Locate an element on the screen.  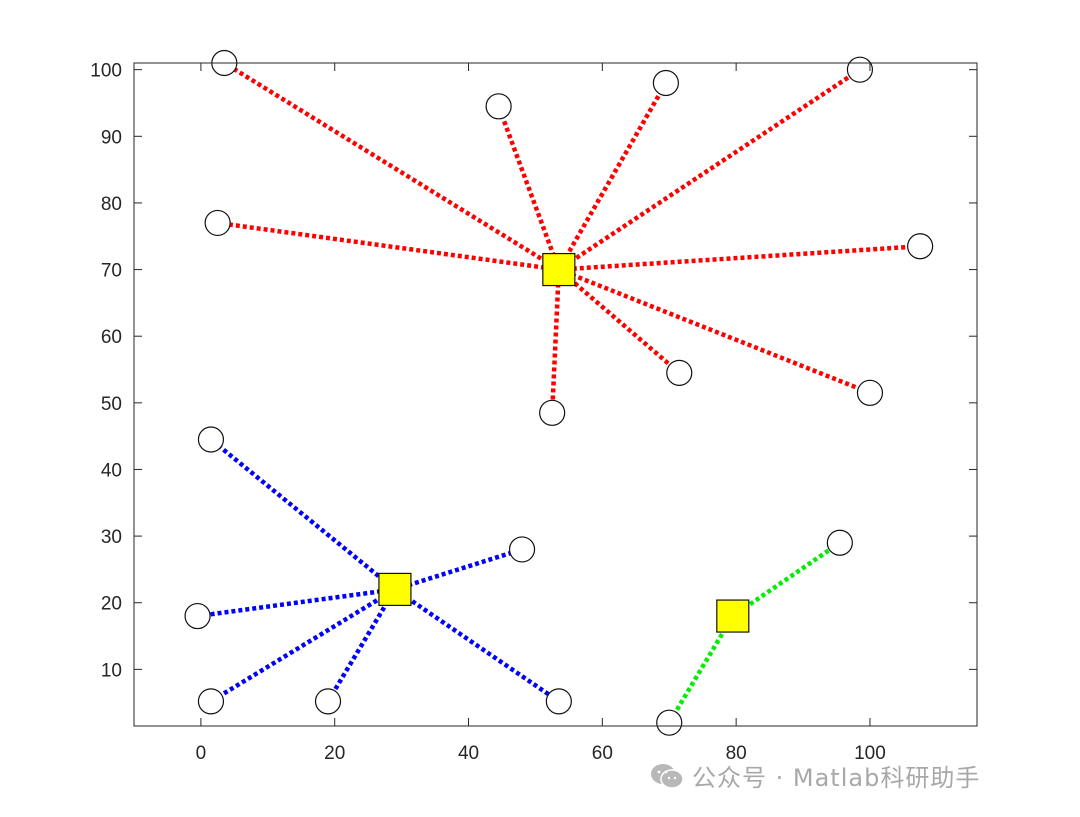
cluster-3-center is located at coordinates (733, 616).